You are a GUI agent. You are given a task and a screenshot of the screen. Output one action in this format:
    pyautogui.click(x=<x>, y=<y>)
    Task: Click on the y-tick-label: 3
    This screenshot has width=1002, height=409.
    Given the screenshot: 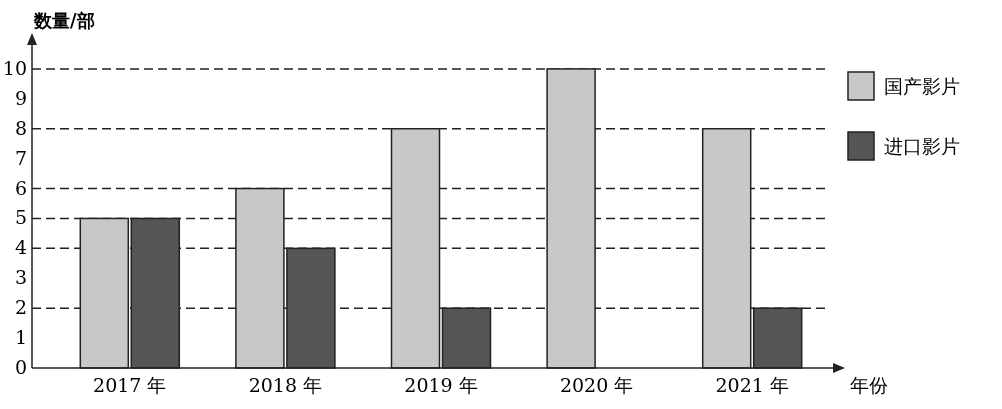 What is the action you would take?
    pyautogui.click(x=20, y=277)
    